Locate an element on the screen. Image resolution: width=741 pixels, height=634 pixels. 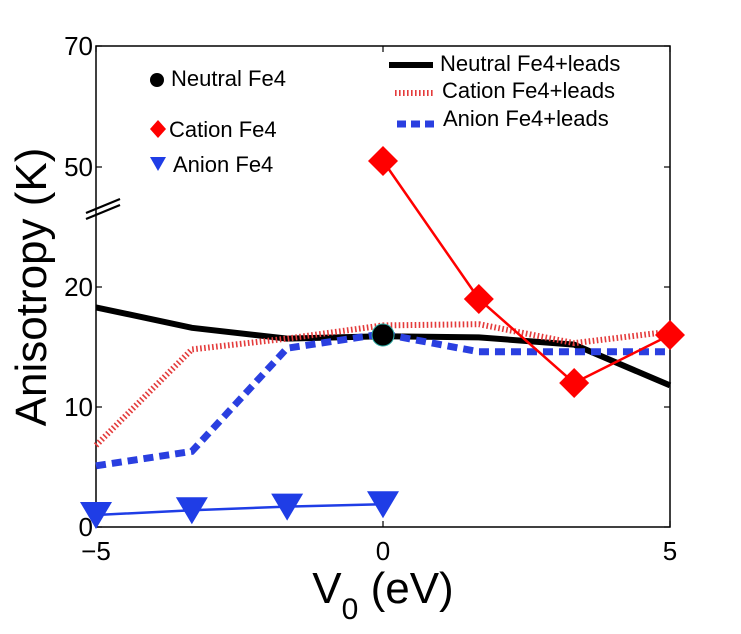
legend-neutral-fe4-label: Neutral Fe4 is located at coordinates (228, 78).